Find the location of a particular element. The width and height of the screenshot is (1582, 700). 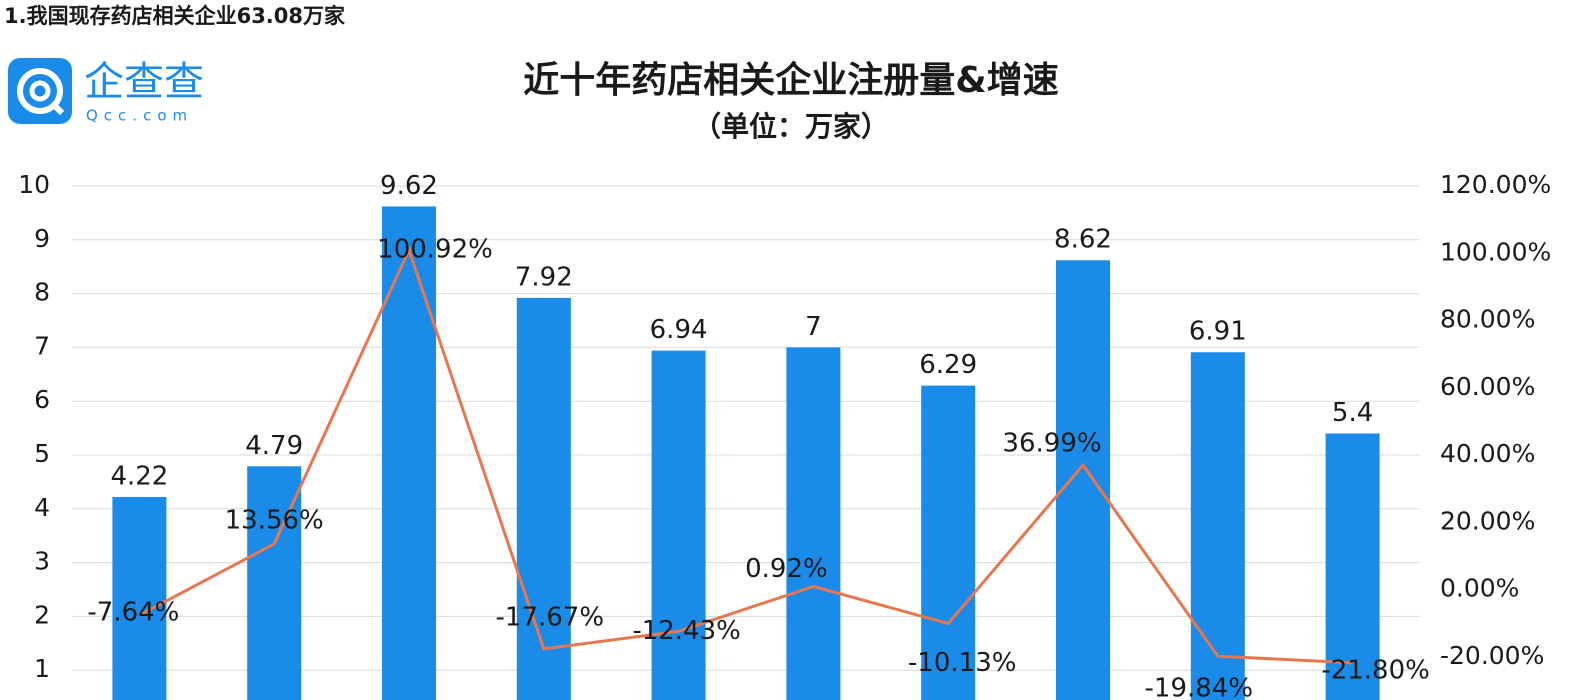

line-value-label: -10.13% is located at coordinates (962, 663).